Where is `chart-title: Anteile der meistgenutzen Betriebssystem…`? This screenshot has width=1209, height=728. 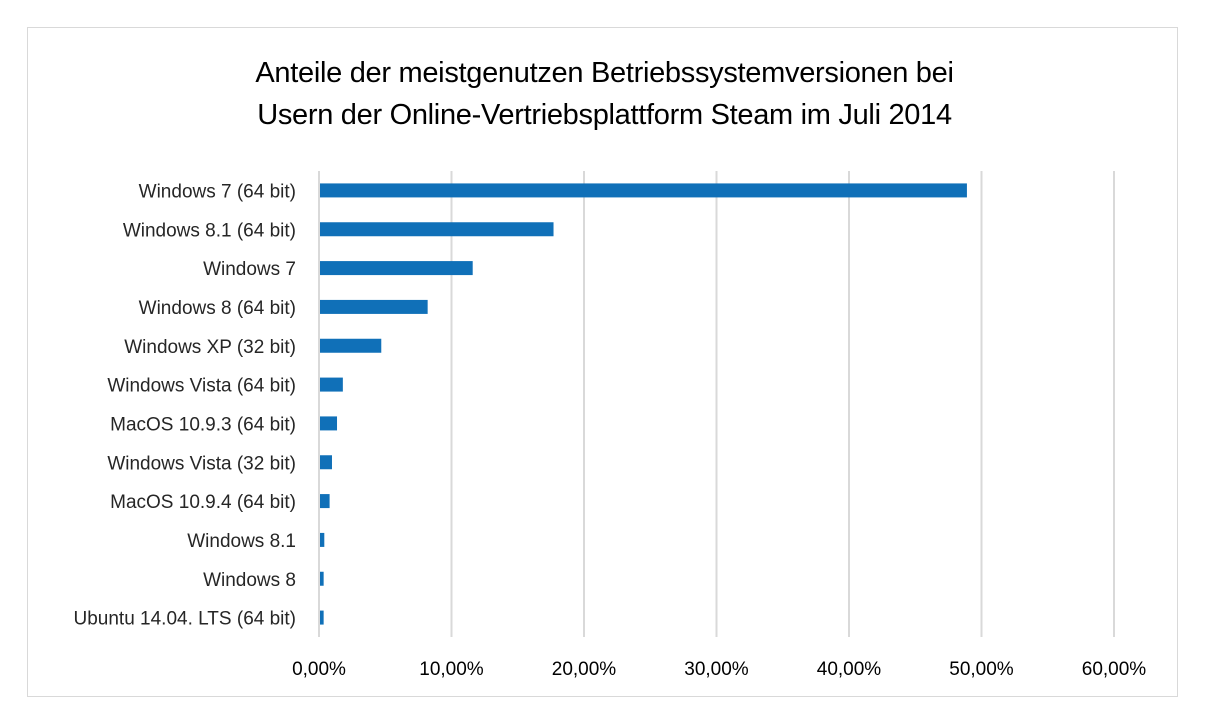 chart-title: Anteile der meistgenutzen Betriebssystem… is located at coordinates (604, 94).